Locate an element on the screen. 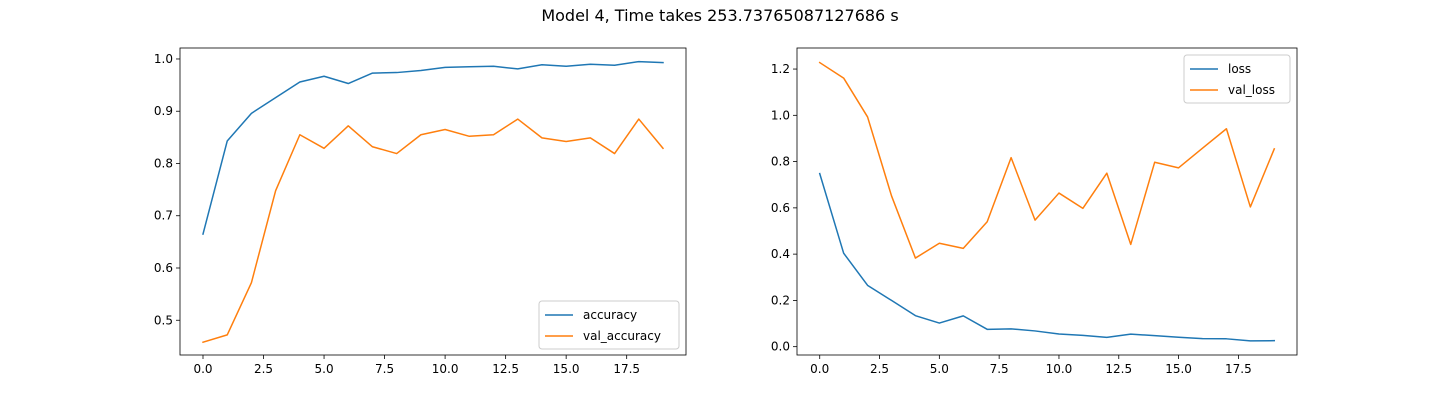 The height and width of the screenshot is (400, 1440). y-tick-label: 0.4 is located at coordinates (780, 254).